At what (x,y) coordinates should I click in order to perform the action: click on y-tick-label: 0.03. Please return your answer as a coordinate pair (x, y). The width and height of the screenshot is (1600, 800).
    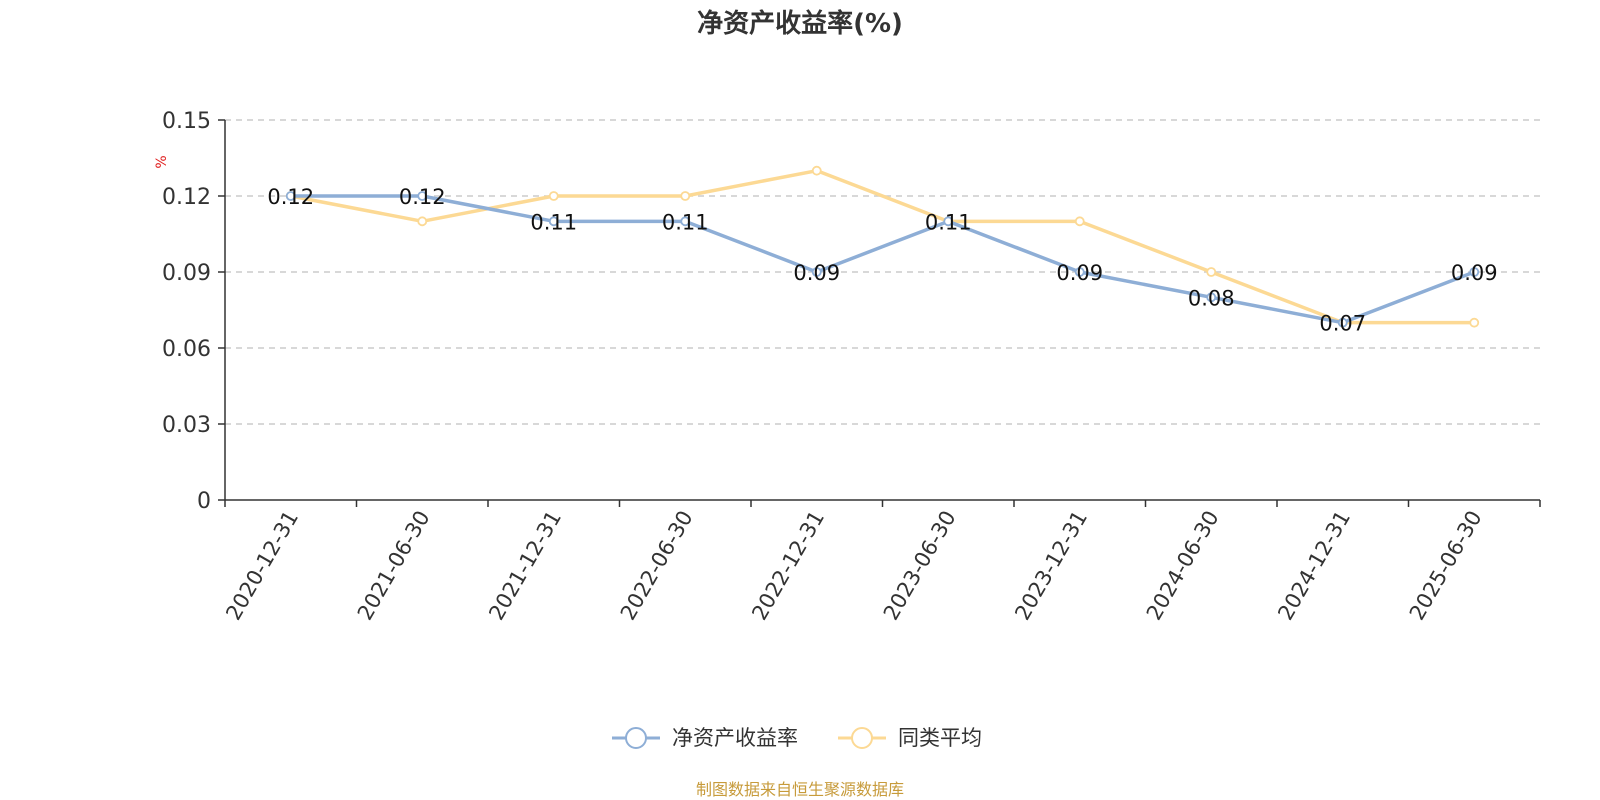
    Looking at the image, I should click on (186, 425).